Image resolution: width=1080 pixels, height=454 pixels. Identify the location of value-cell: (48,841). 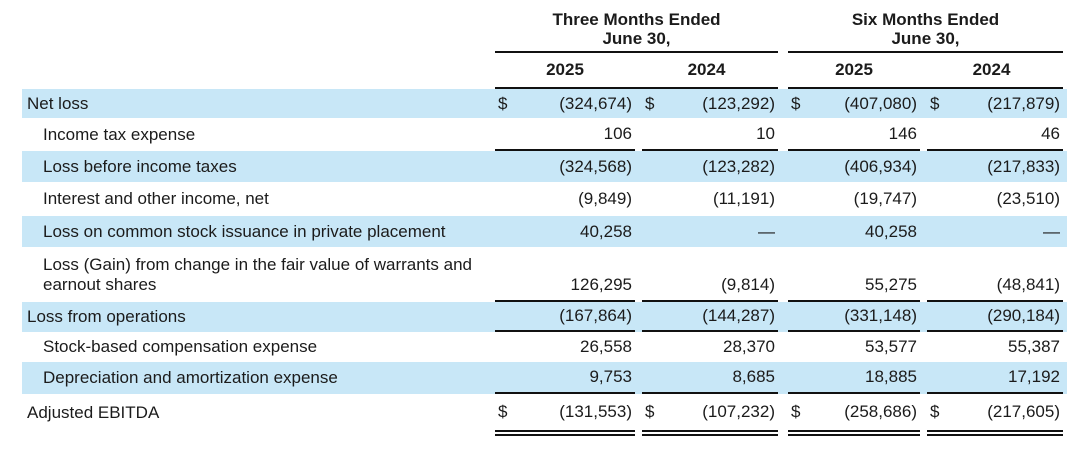
(995, 274).